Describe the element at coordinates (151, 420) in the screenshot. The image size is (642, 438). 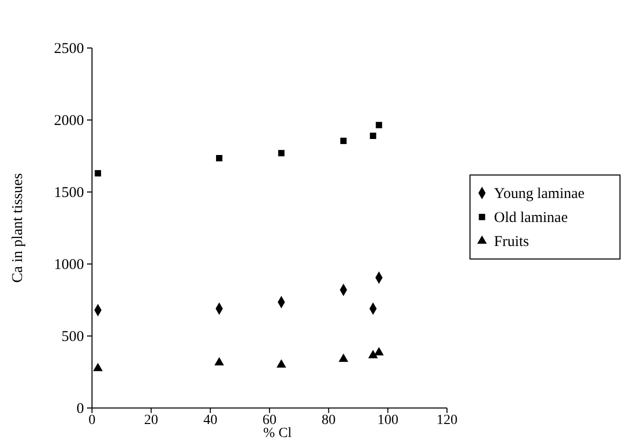
I see `x-tick-label: 20` at that location.